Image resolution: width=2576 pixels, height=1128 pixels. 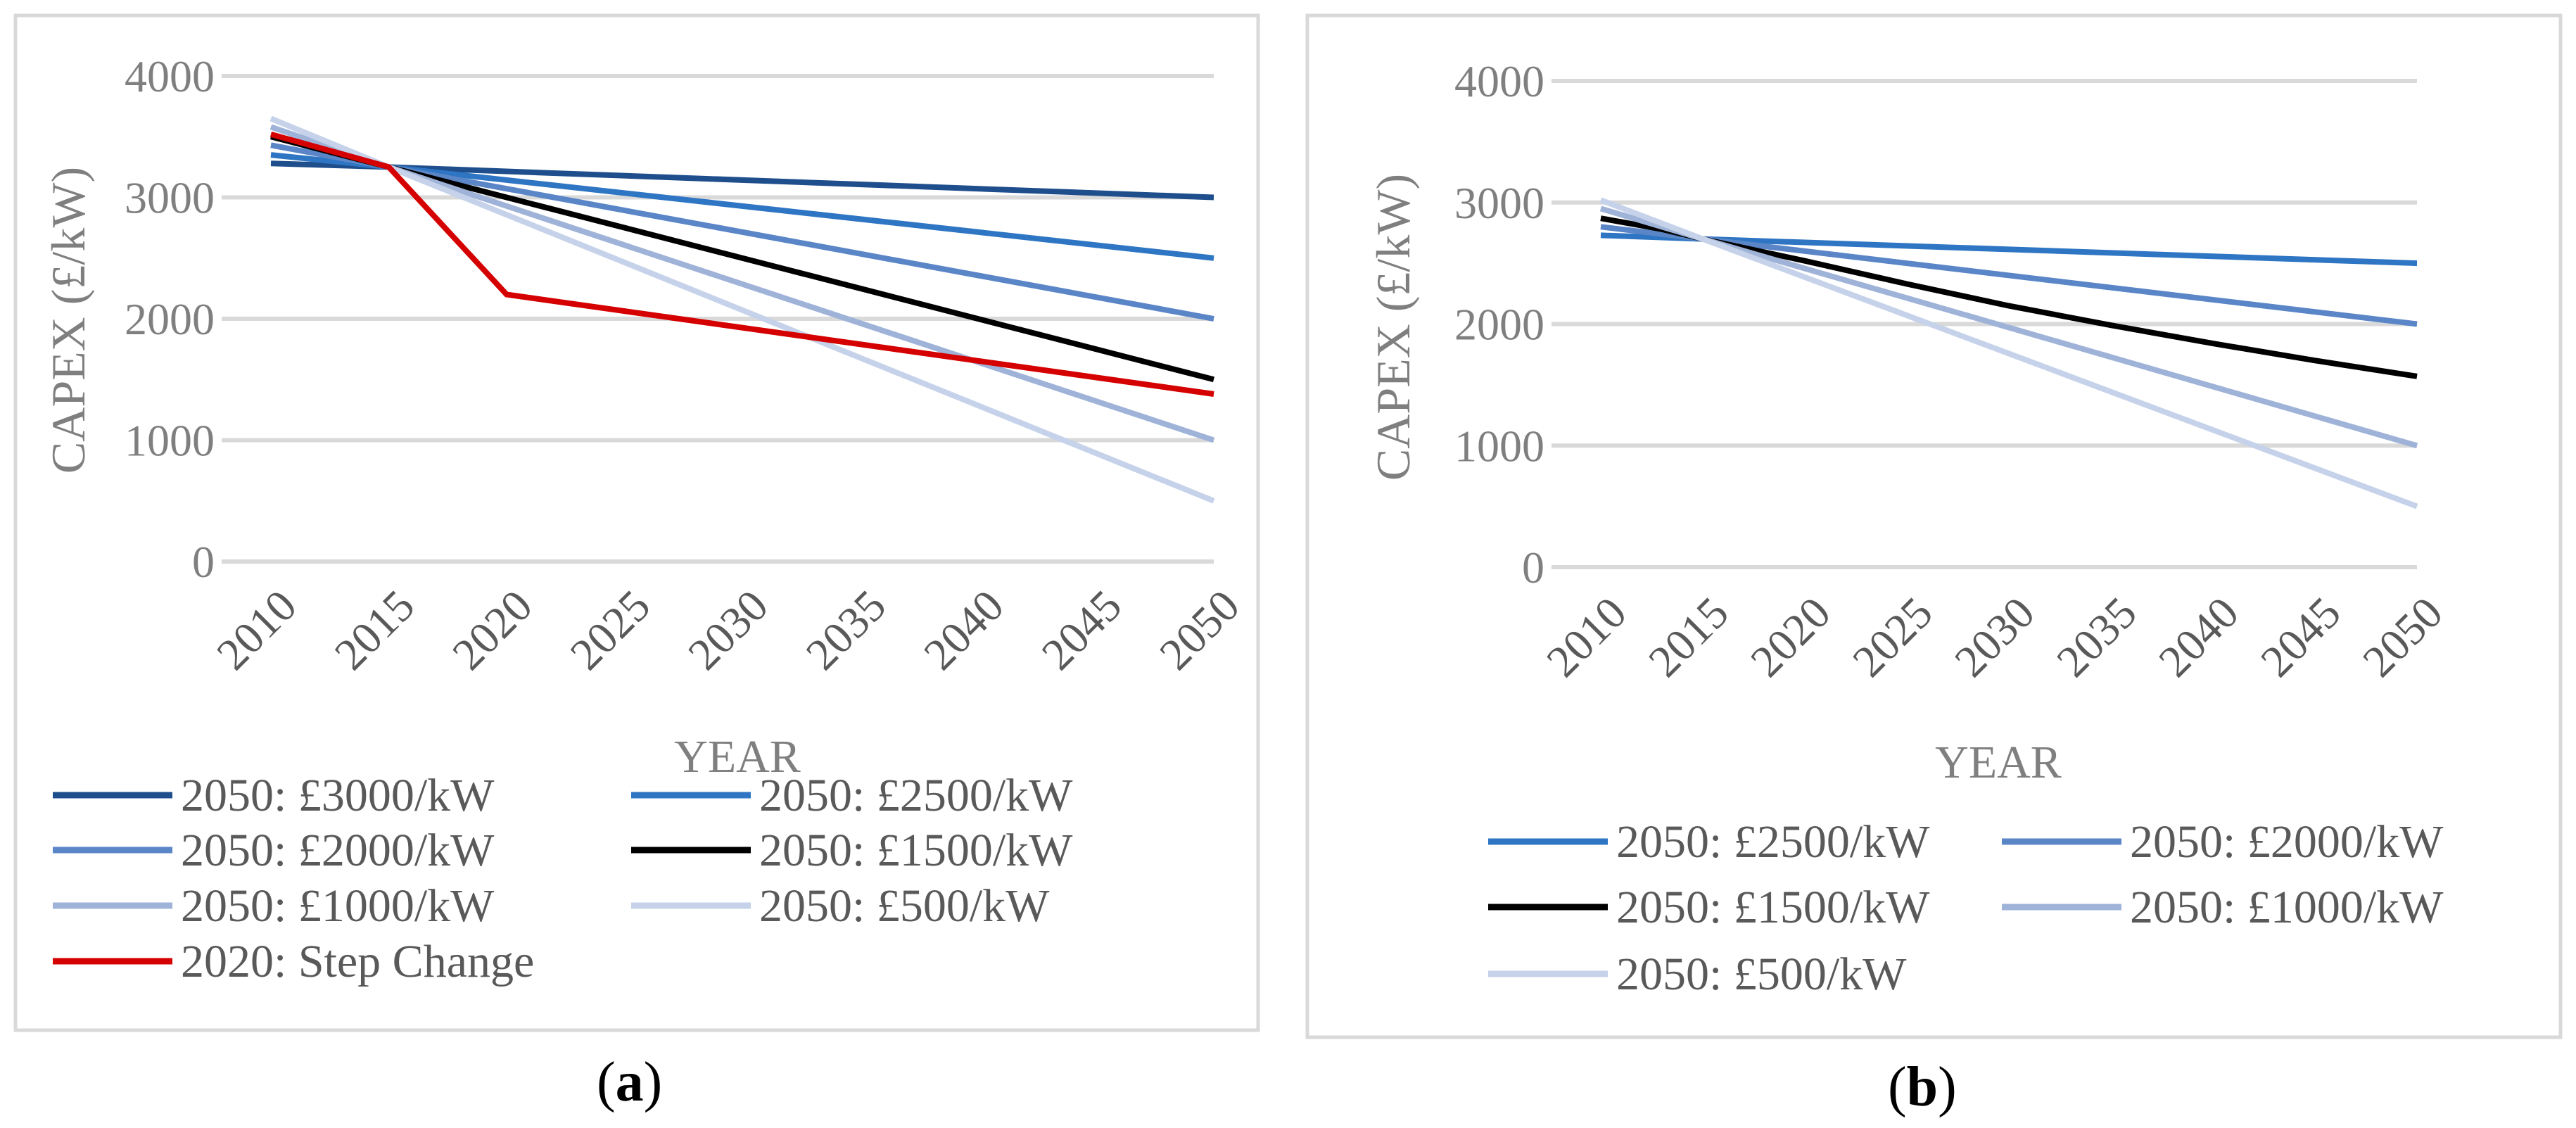 I want to click on chart-b-y-tick-label: 4000, so click(x=1499, y=81).